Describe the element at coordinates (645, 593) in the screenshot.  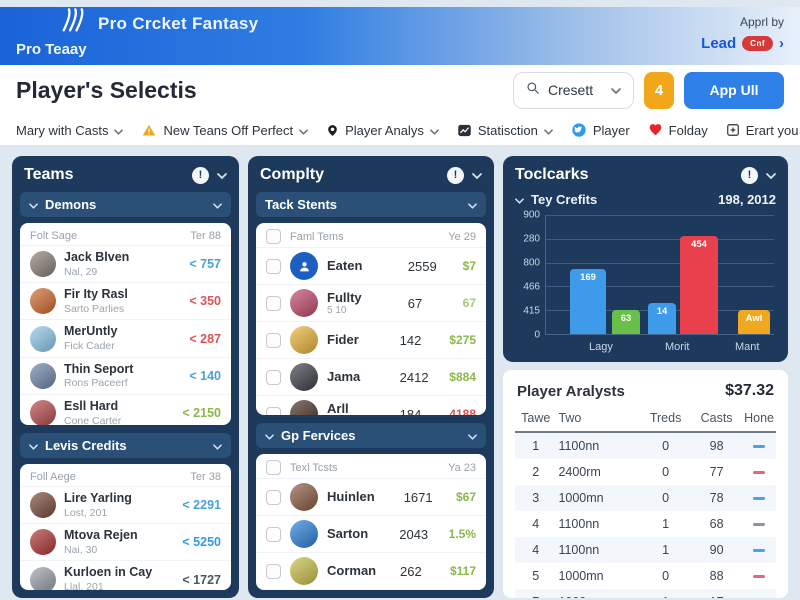
I see `table-row: 71000gm117` at that location.